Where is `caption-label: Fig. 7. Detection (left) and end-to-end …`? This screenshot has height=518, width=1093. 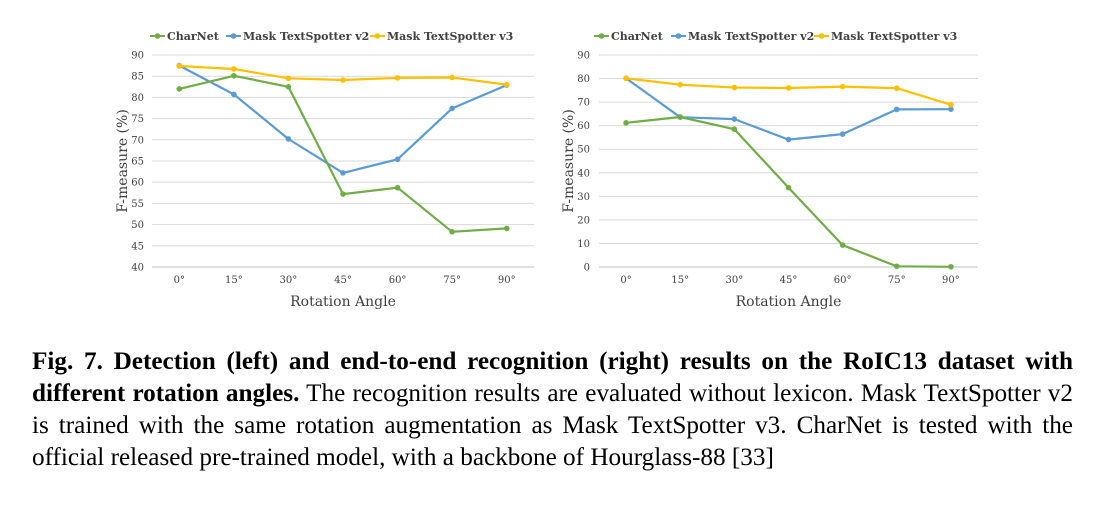
caption-label: Fig. 7. Detection (left) and end-to-end … is located at coordinates (552, 377).